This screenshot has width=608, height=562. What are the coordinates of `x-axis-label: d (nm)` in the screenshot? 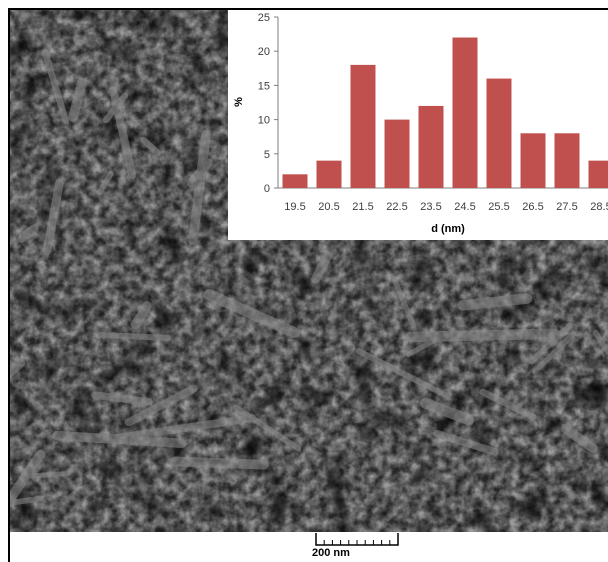 It's located at (448, 229).